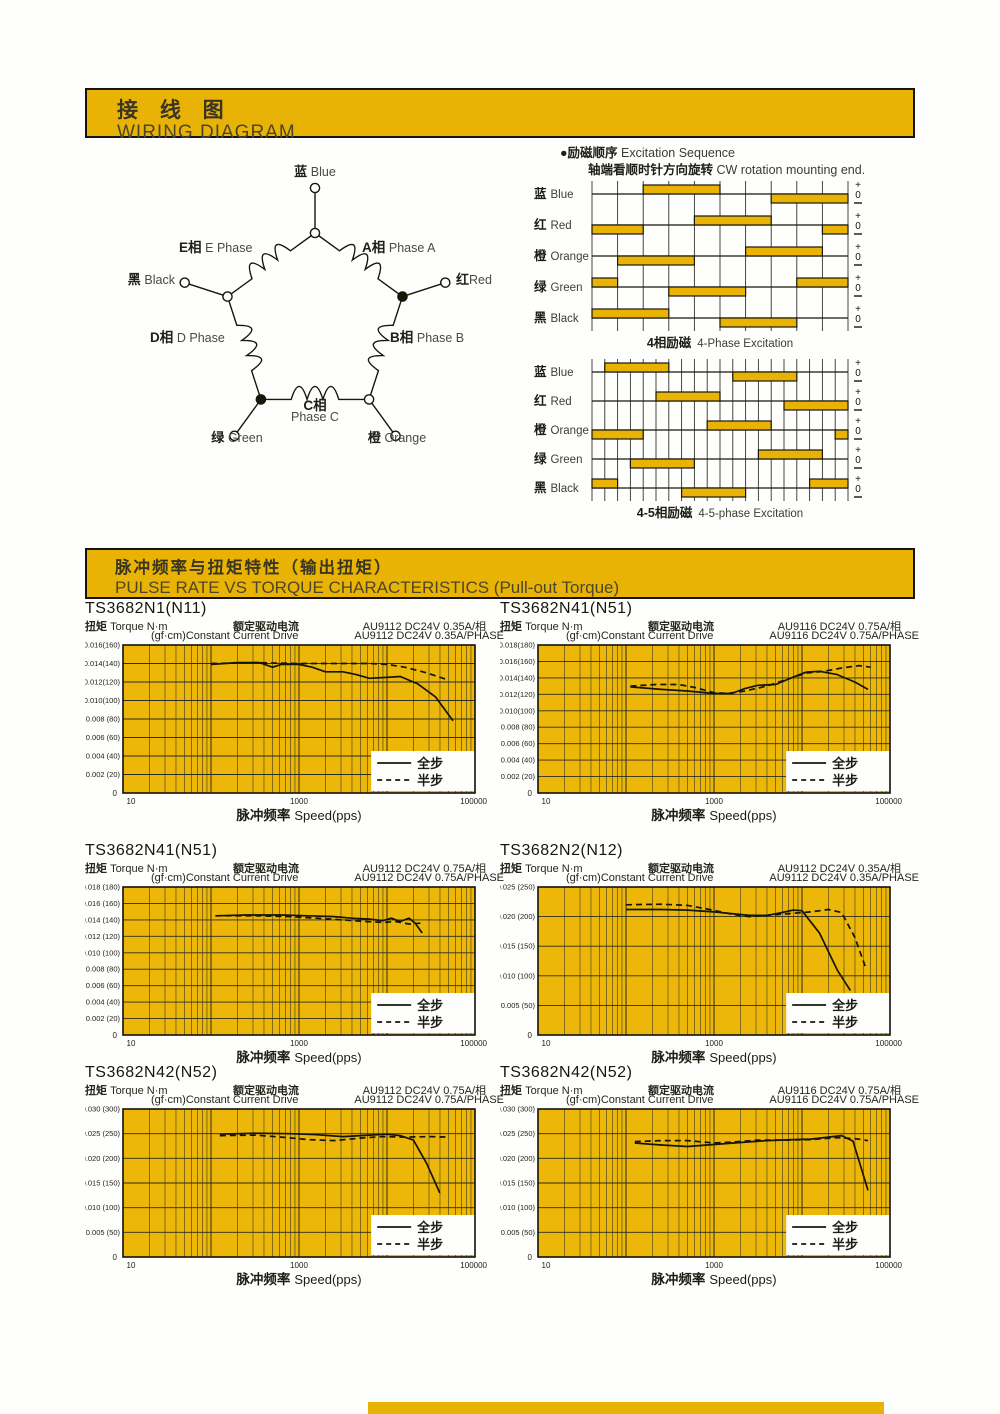 The width and height of the screenshot is (1000, 1414). I want to click on excitation-grid, so click(720, 430).